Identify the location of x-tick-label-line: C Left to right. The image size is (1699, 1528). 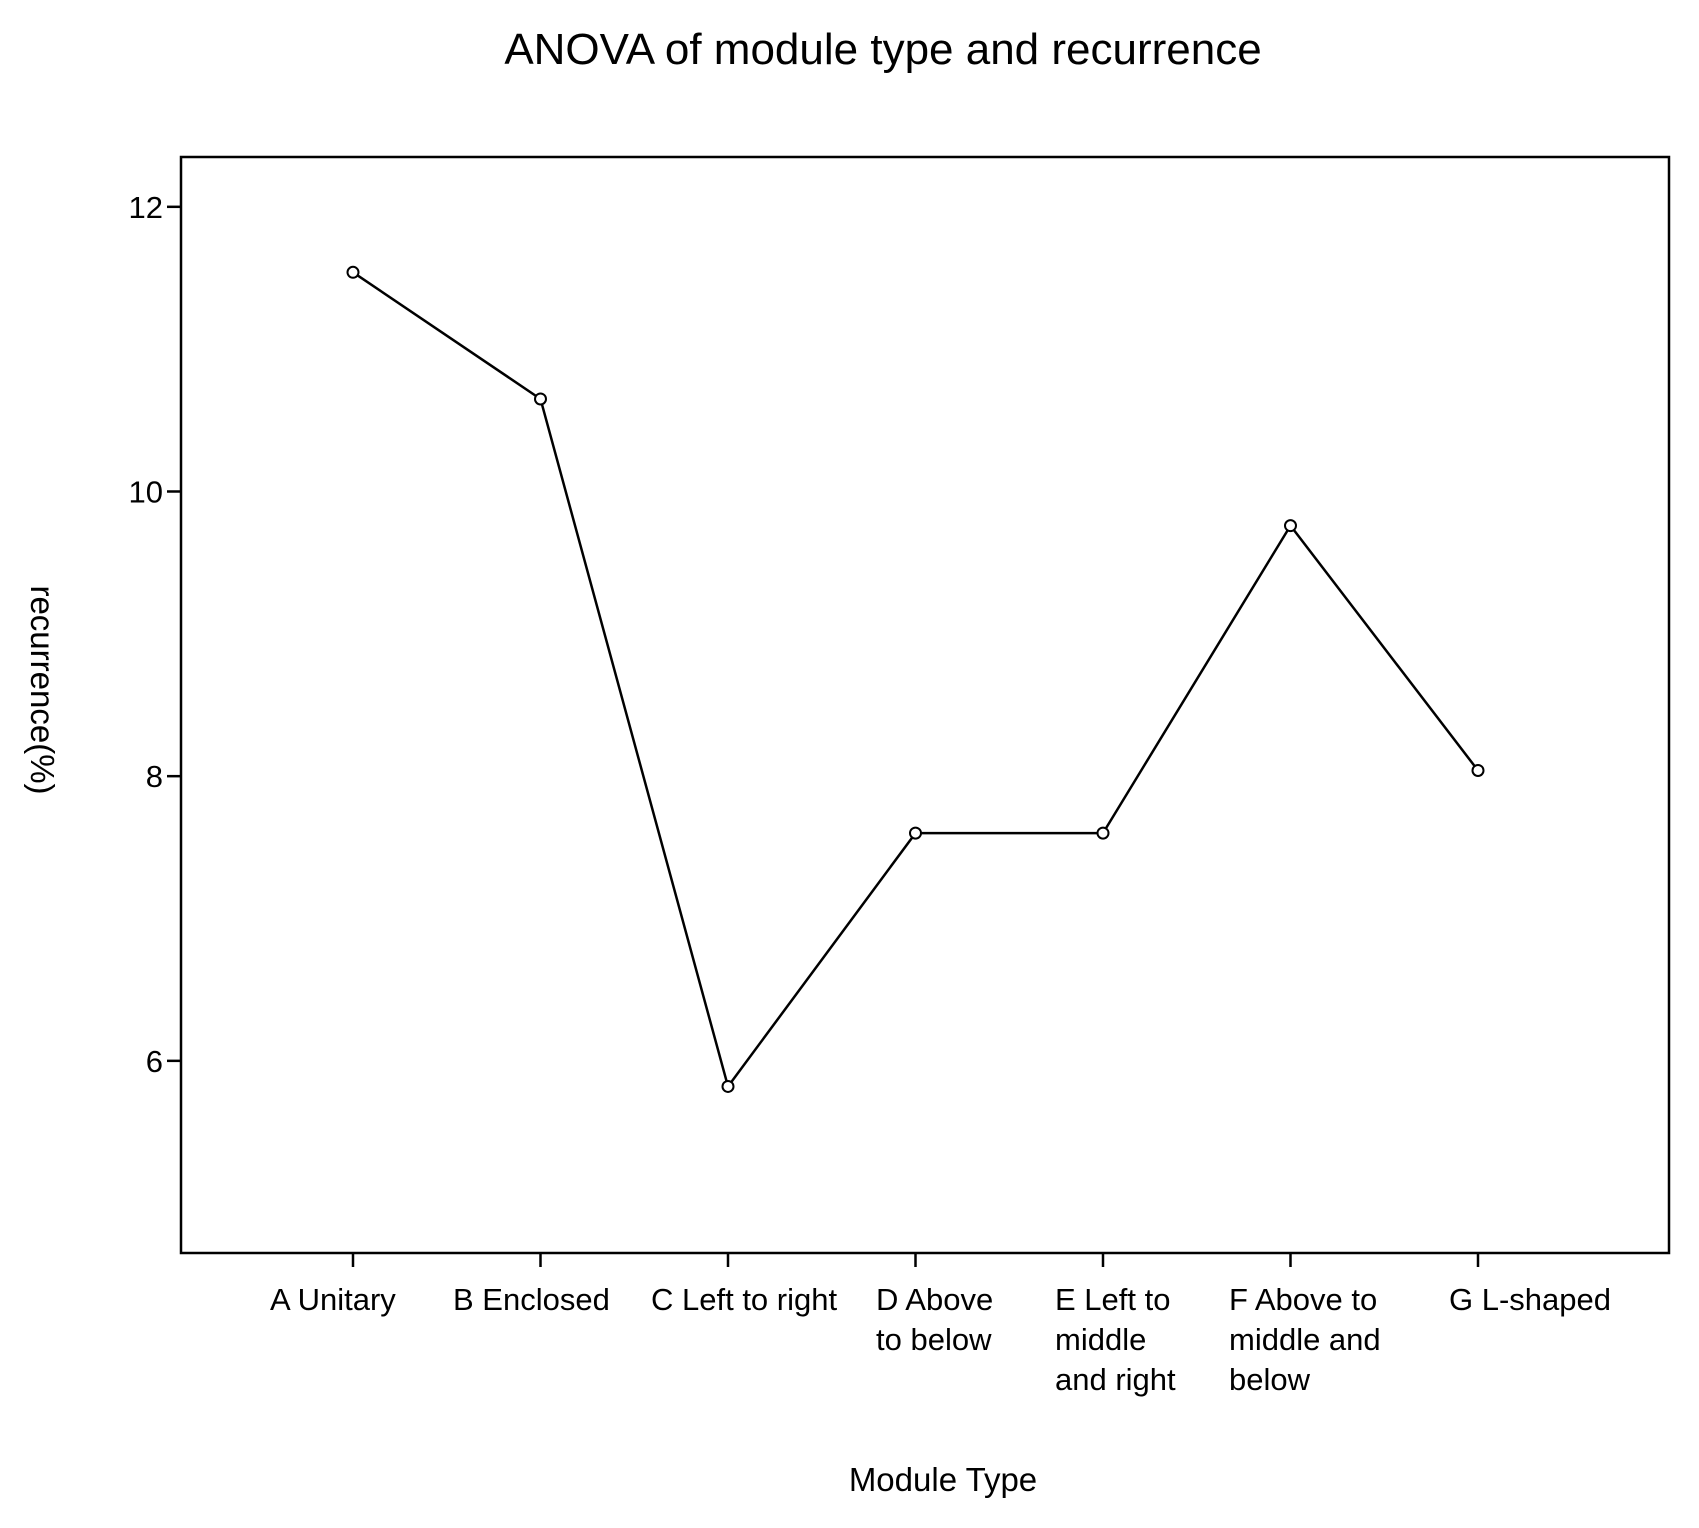
(744, 1299).